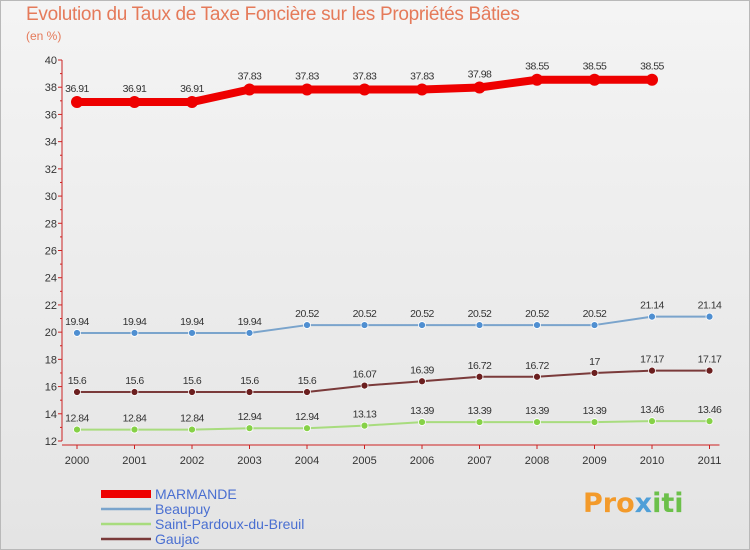  What do you see at coordinates (51, 115) in the screenshot?
I see `y-tick-label: 36` at bounding box center [51, 115].